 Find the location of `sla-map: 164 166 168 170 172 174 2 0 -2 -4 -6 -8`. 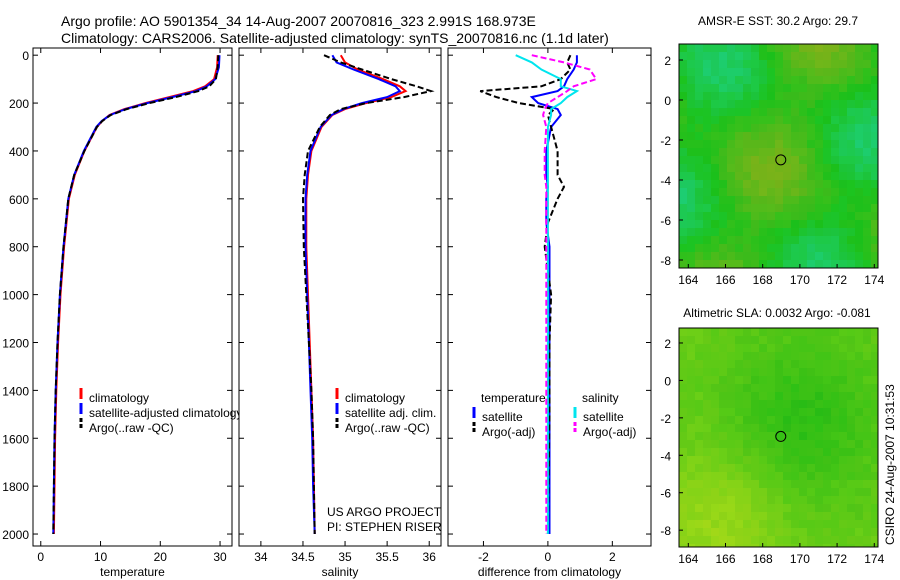

sla-map: 164 166 168 170 172 174 2 0 -2 -4 -6 -8 is located at coordinates (772, 446).